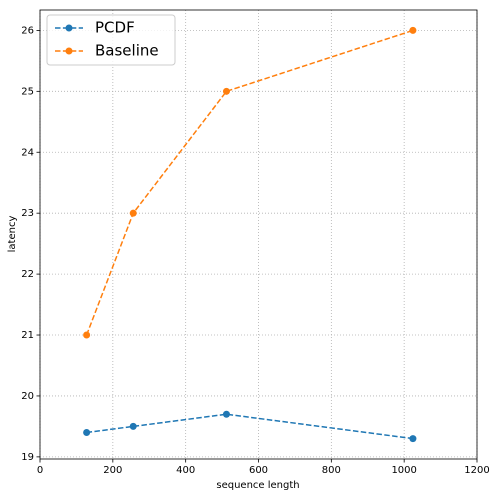 Image resolution: width=496 pixels, height=496 pixels. Describe the element at coordinates (27, 30) in the screenshot. I see `y-tick-label: 26` at that location.